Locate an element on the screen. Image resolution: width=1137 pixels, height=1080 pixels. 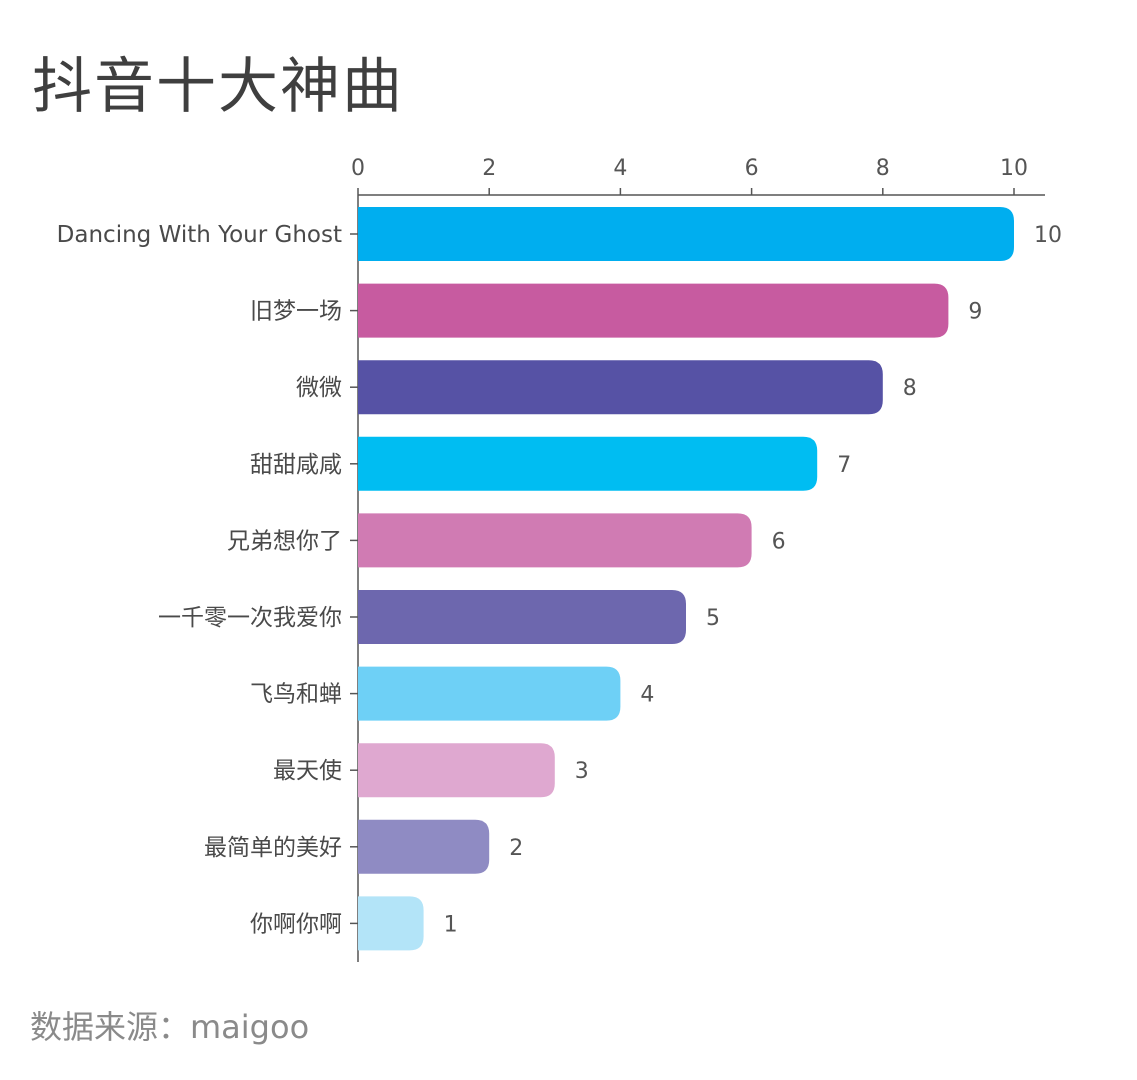
category-label-8: 最简单的美好 is located at coordinates (273, 848).